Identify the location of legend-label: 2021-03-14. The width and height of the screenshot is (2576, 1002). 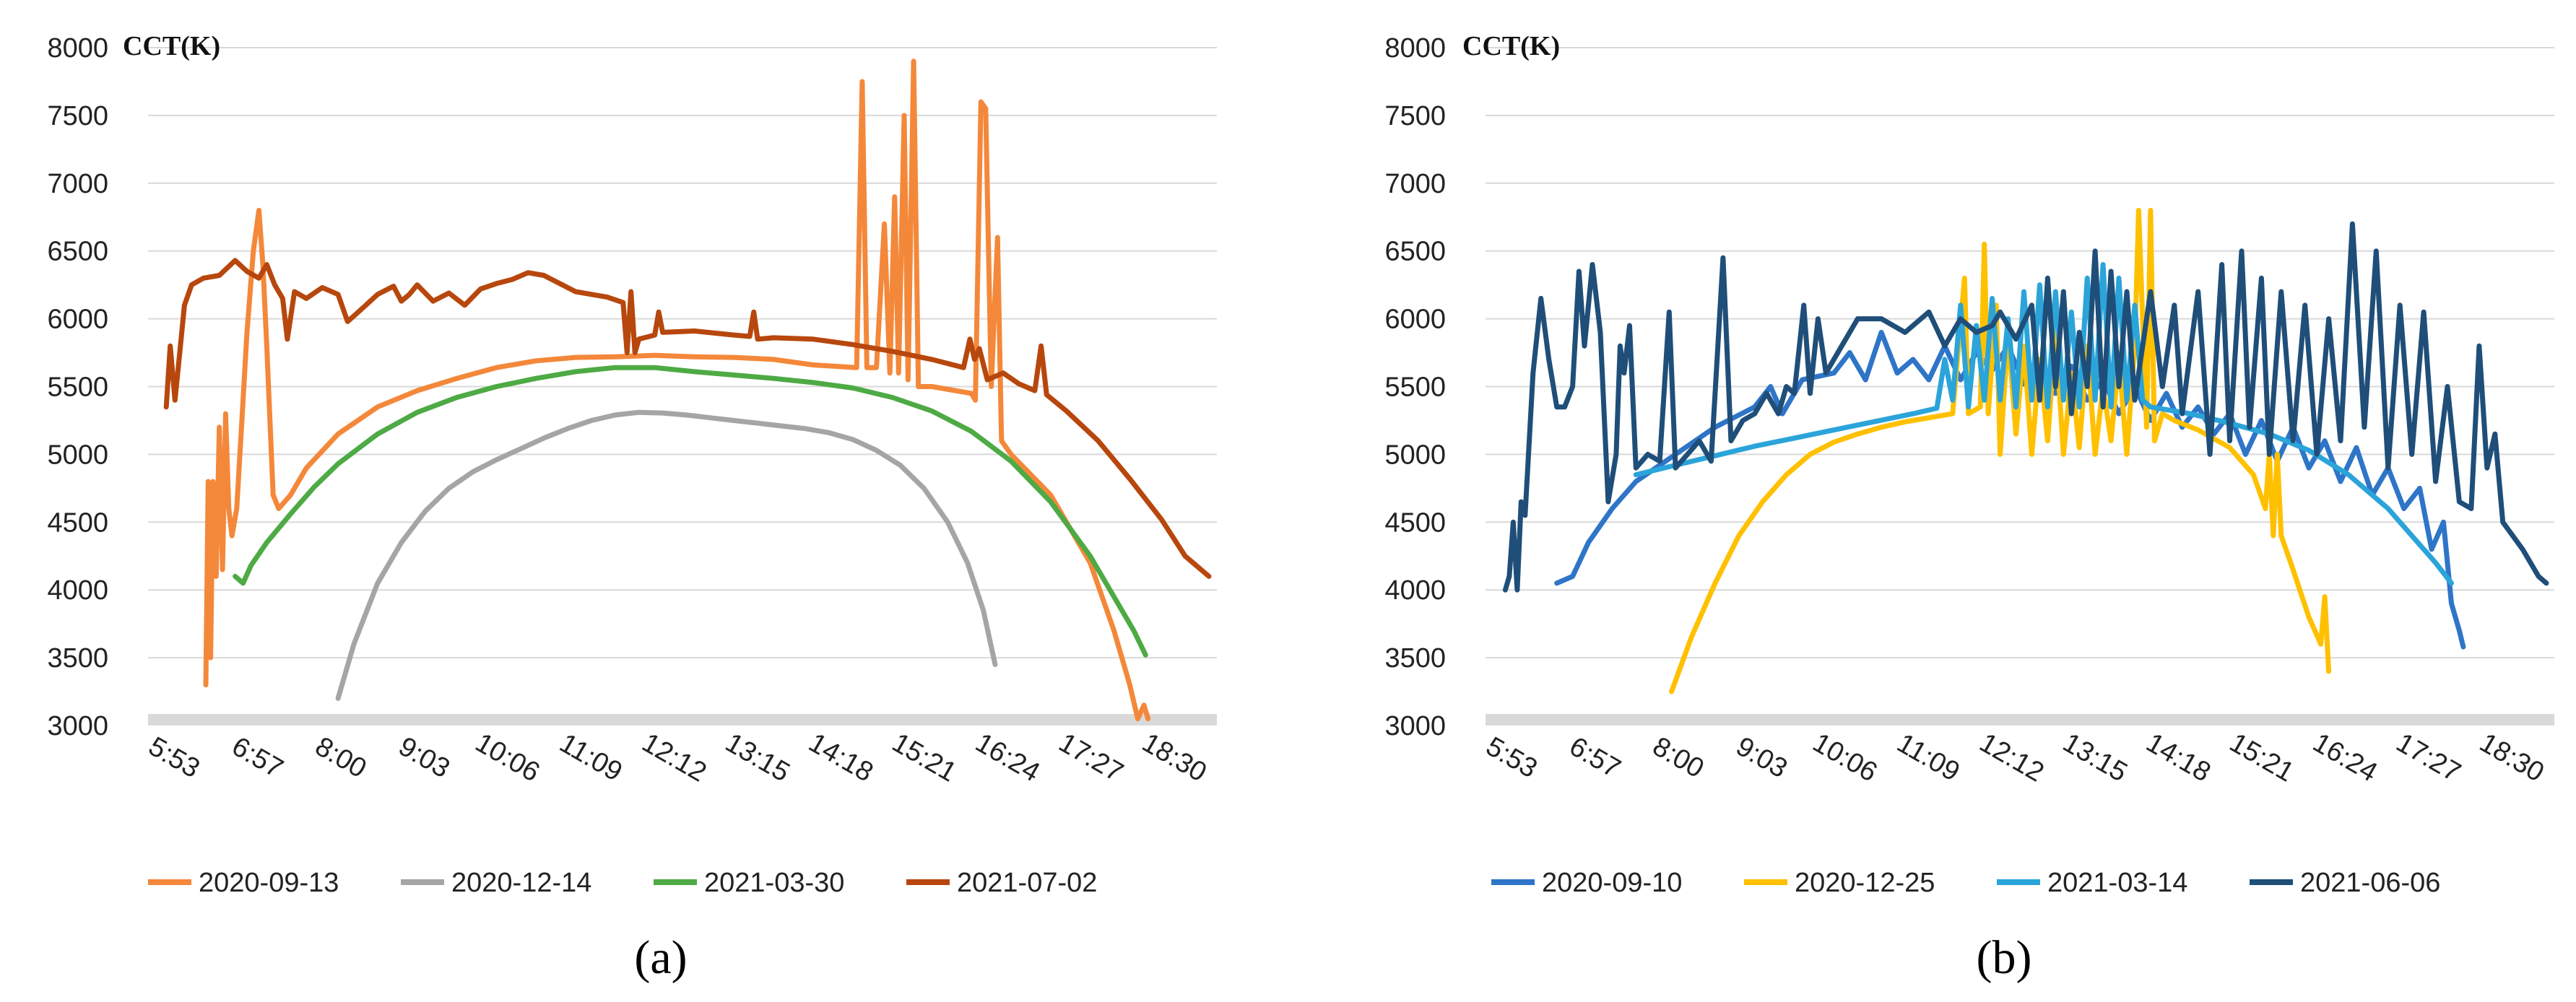
(2117, 883).